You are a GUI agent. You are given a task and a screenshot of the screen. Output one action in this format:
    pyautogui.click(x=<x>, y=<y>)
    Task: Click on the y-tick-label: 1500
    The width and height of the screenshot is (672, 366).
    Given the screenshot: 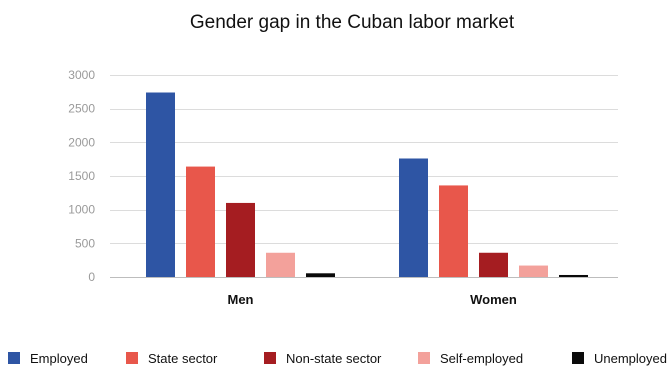 What is the action you would take?
    pyautogui.click(x=81, y=176)
    